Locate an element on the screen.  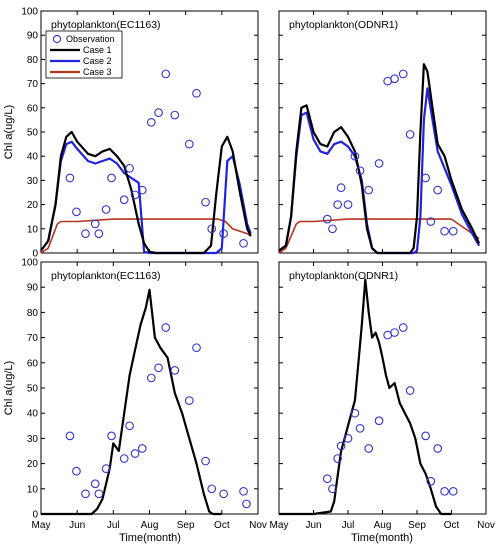
x-tick-label: Jun is located at coordinates (313, 525).